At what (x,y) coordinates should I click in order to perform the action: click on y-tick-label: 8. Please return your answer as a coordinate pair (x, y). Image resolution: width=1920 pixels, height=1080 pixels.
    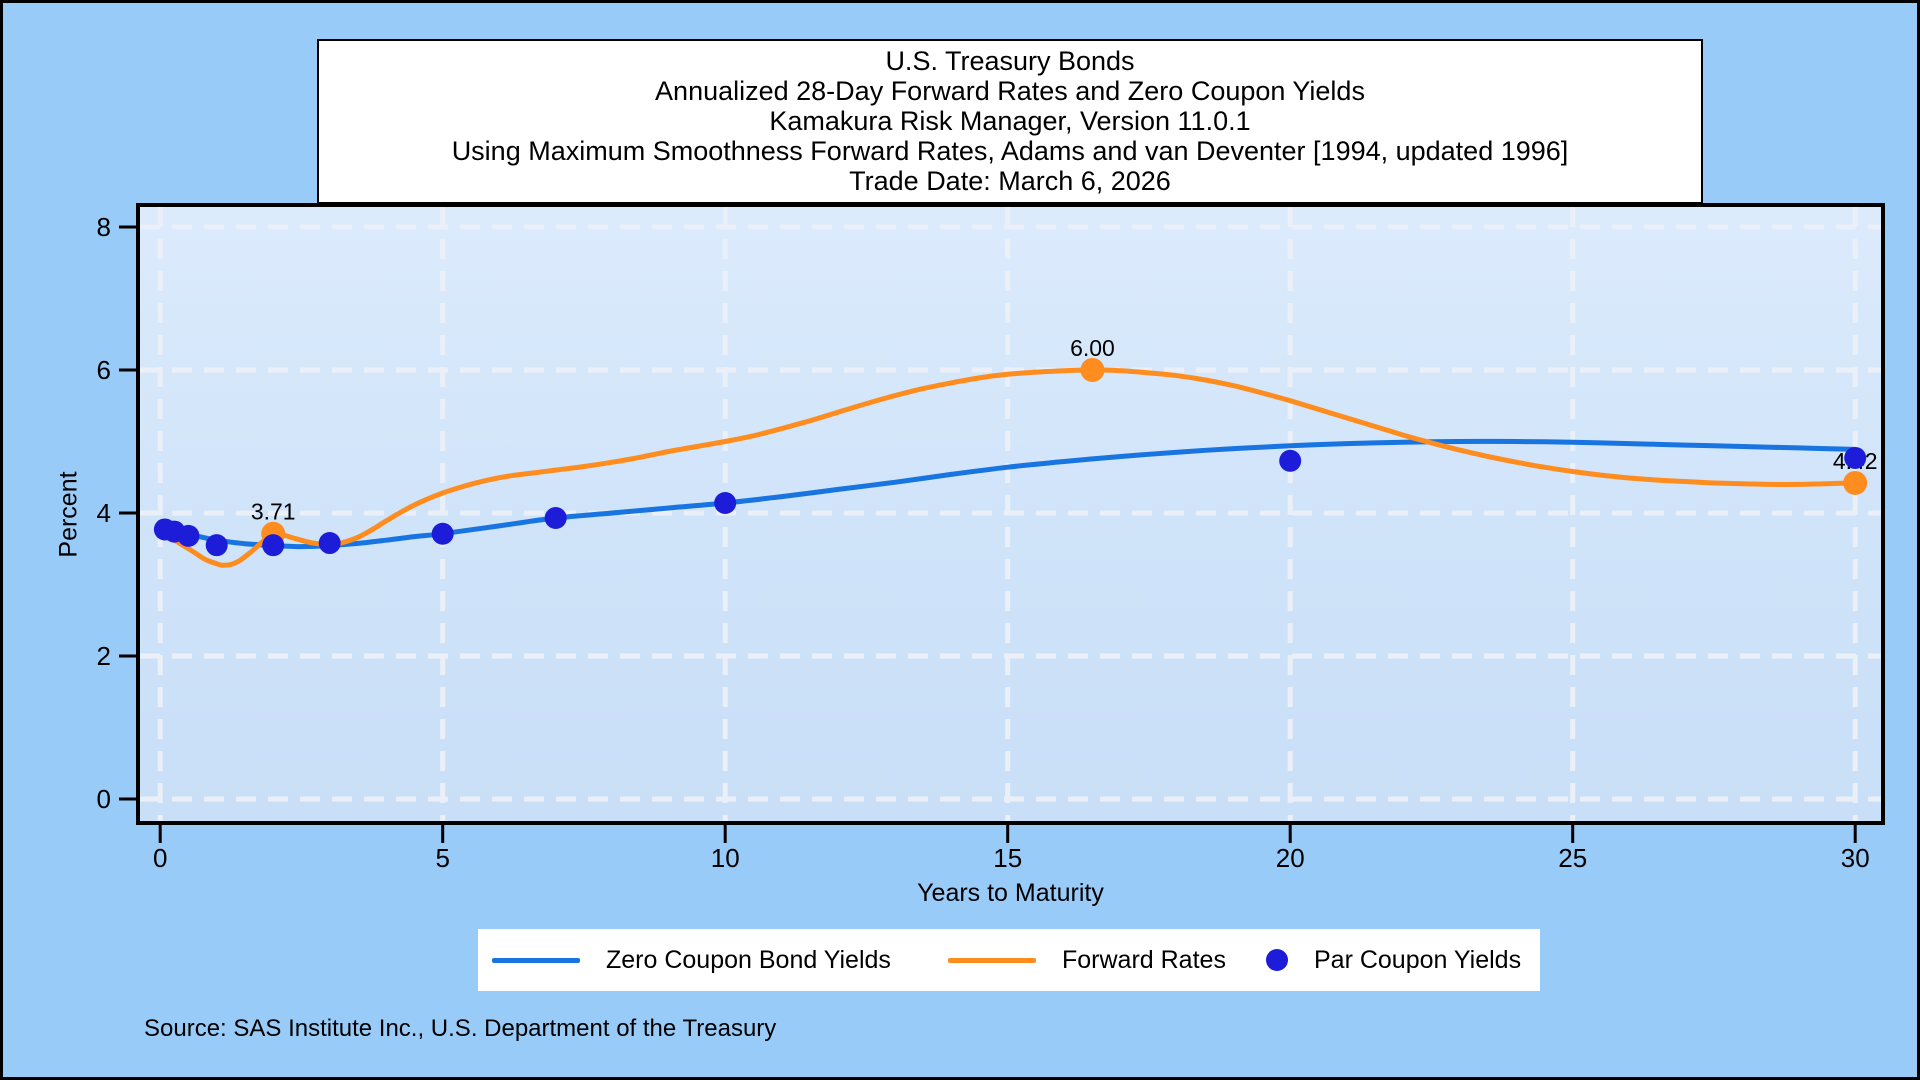
    Looking at the image, I should click on (104, 227).